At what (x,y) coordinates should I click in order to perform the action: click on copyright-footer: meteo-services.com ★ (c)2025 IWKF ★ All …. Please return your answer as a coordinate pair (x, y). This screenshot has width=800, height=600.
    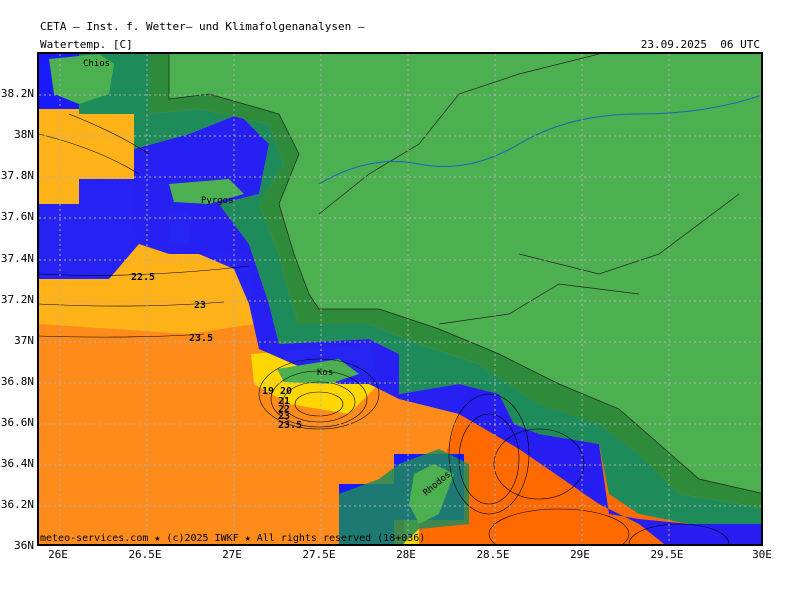
    Looking at the image, I should click on (233, 538).